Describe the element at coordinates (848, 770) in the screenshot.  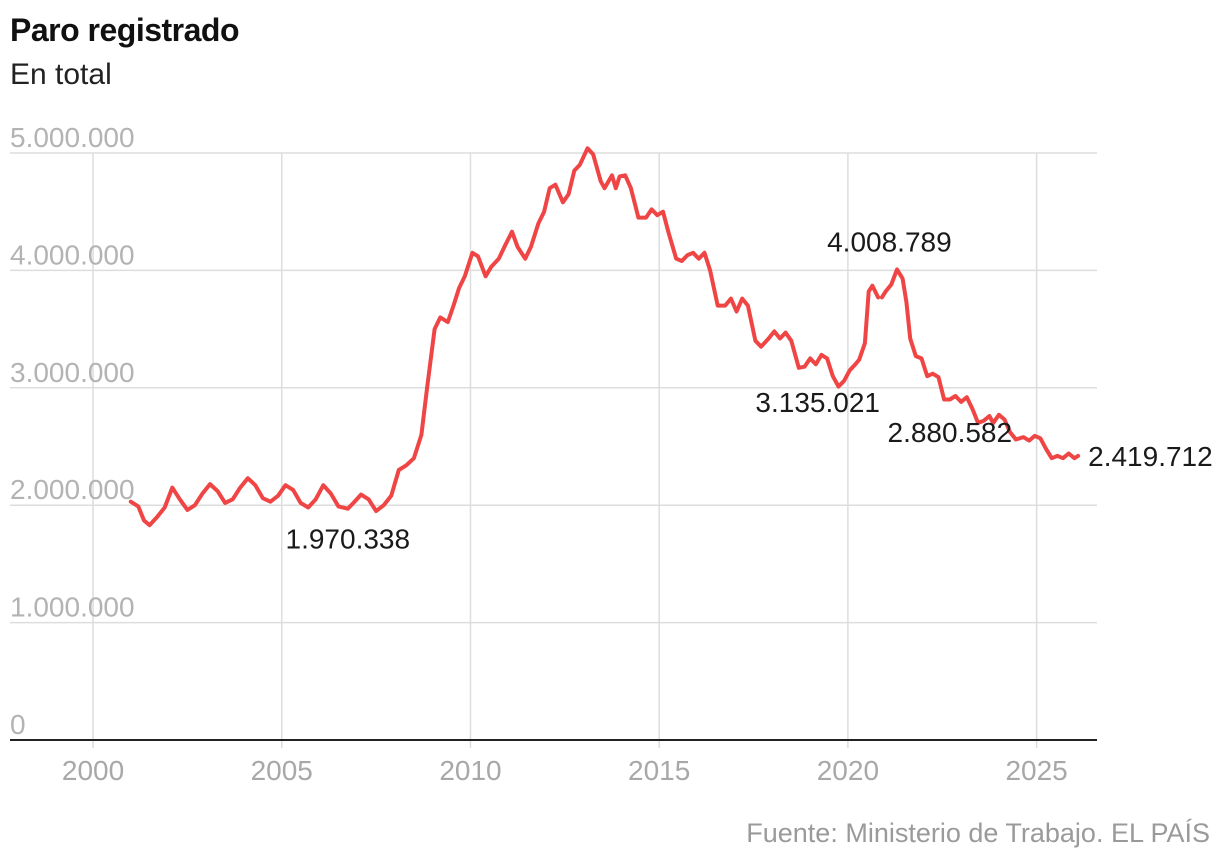
I see `x-tick-label: 2020` at that location.